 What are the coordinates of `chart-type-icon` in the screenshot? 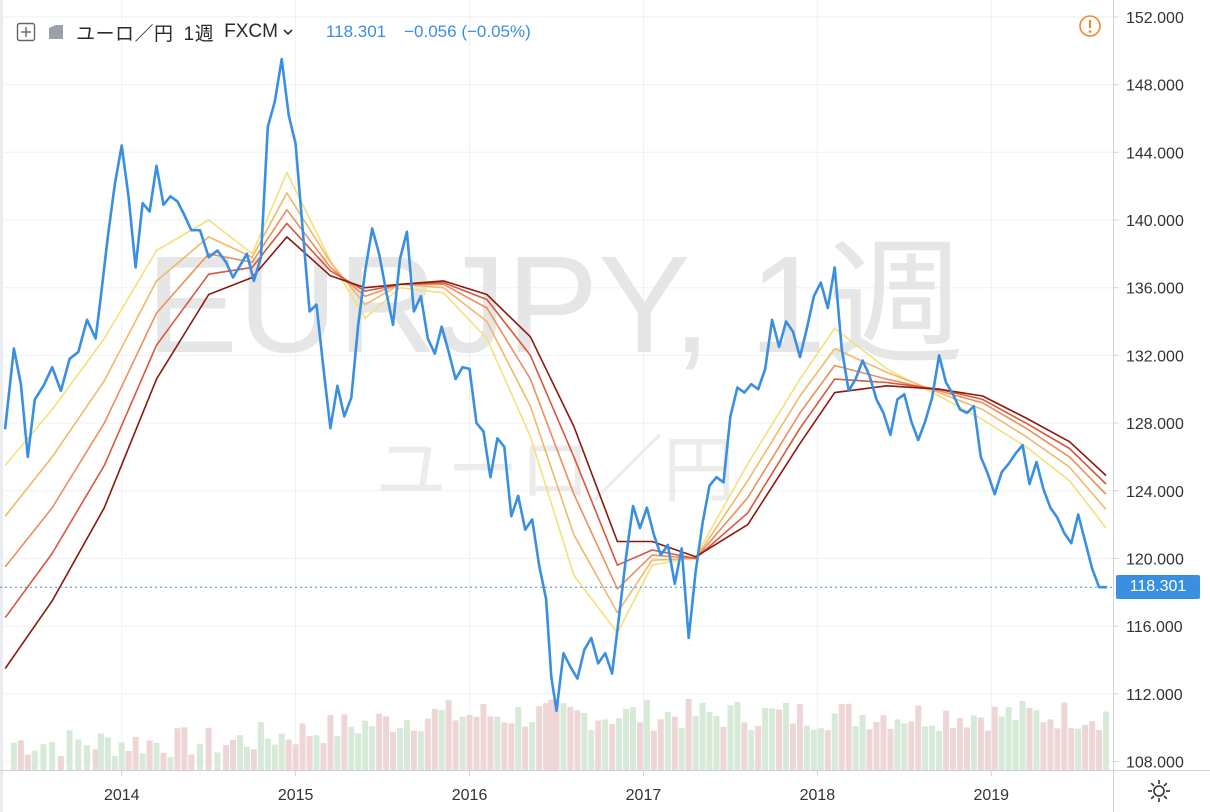 It's located at (56, 32).